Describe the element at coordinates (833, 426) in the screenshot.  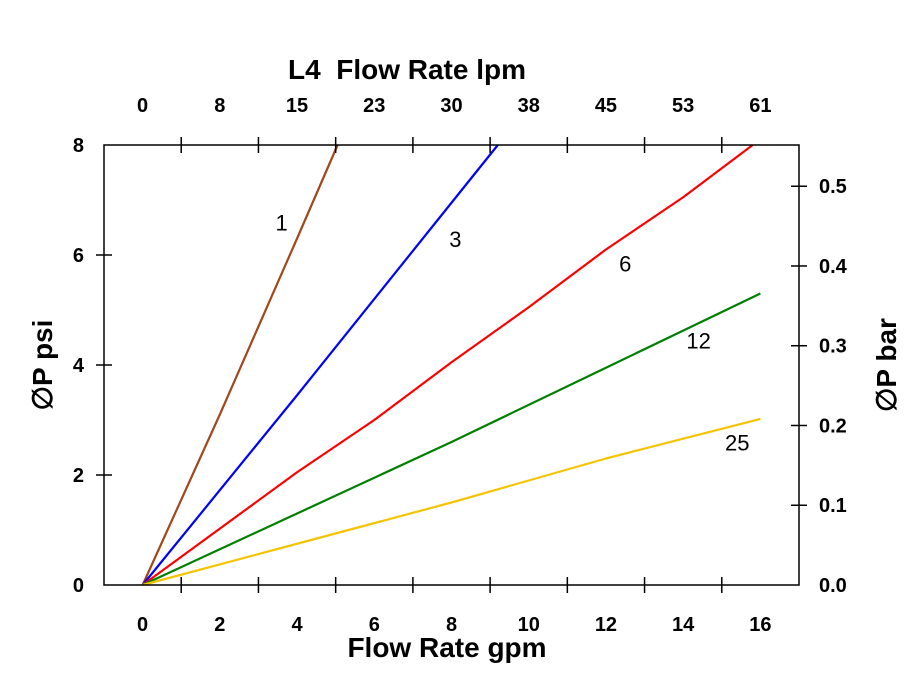
I see `y2-tick-label: 0.2` at that location.